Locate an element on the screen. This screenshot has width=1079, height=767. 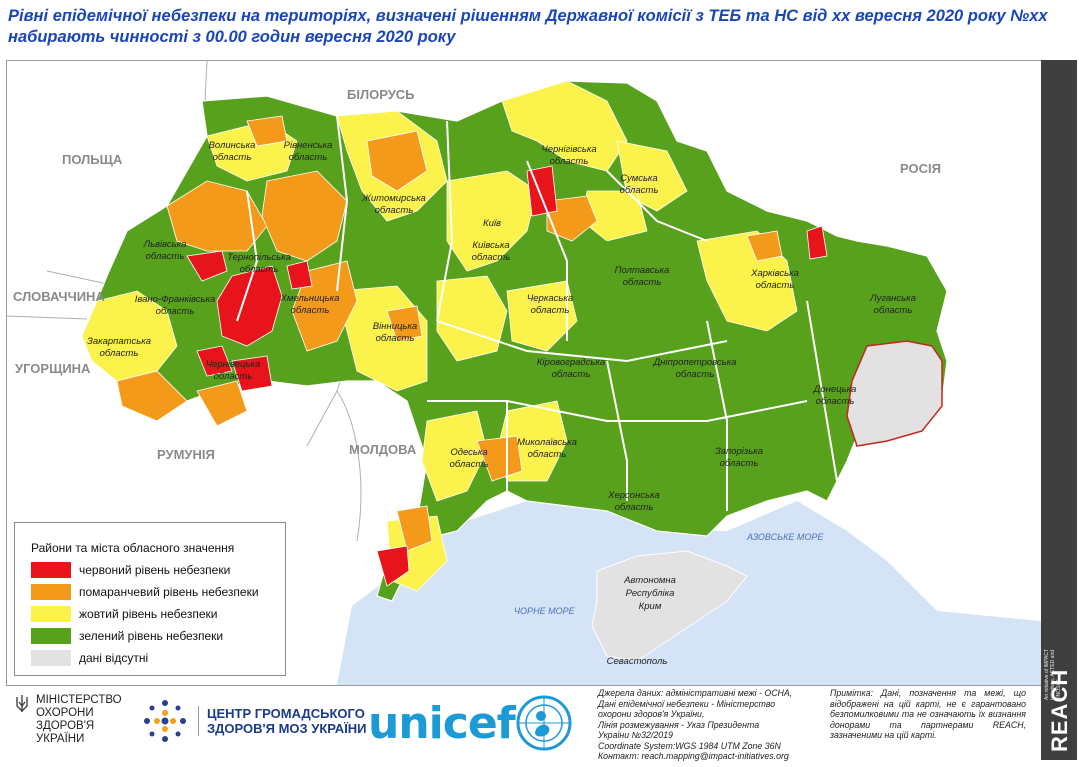
label-khmelnytska-1: Хмельницька is located at coordinates (310, 298).